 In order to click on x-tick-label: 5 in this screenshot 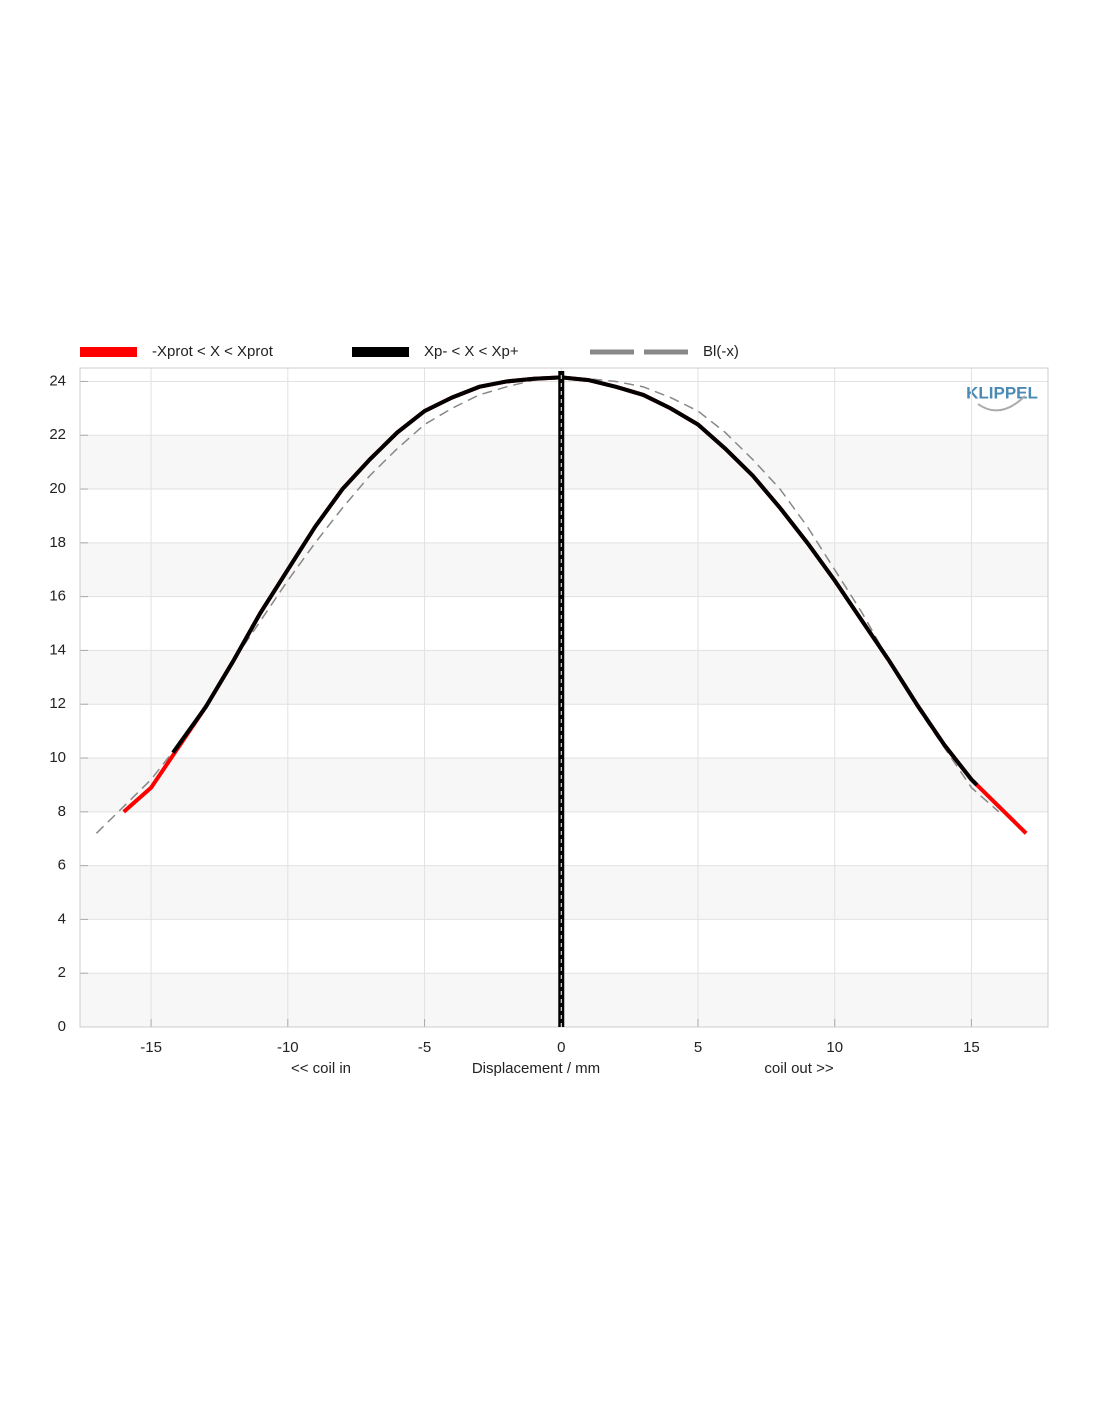, I will do `click(698, 1047)`.